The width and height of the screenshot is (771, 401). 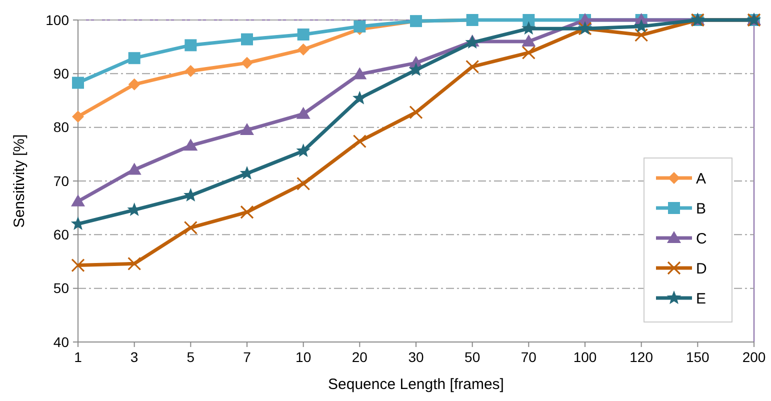 I want to click on legend-label: B, so click(x=701, y=209).